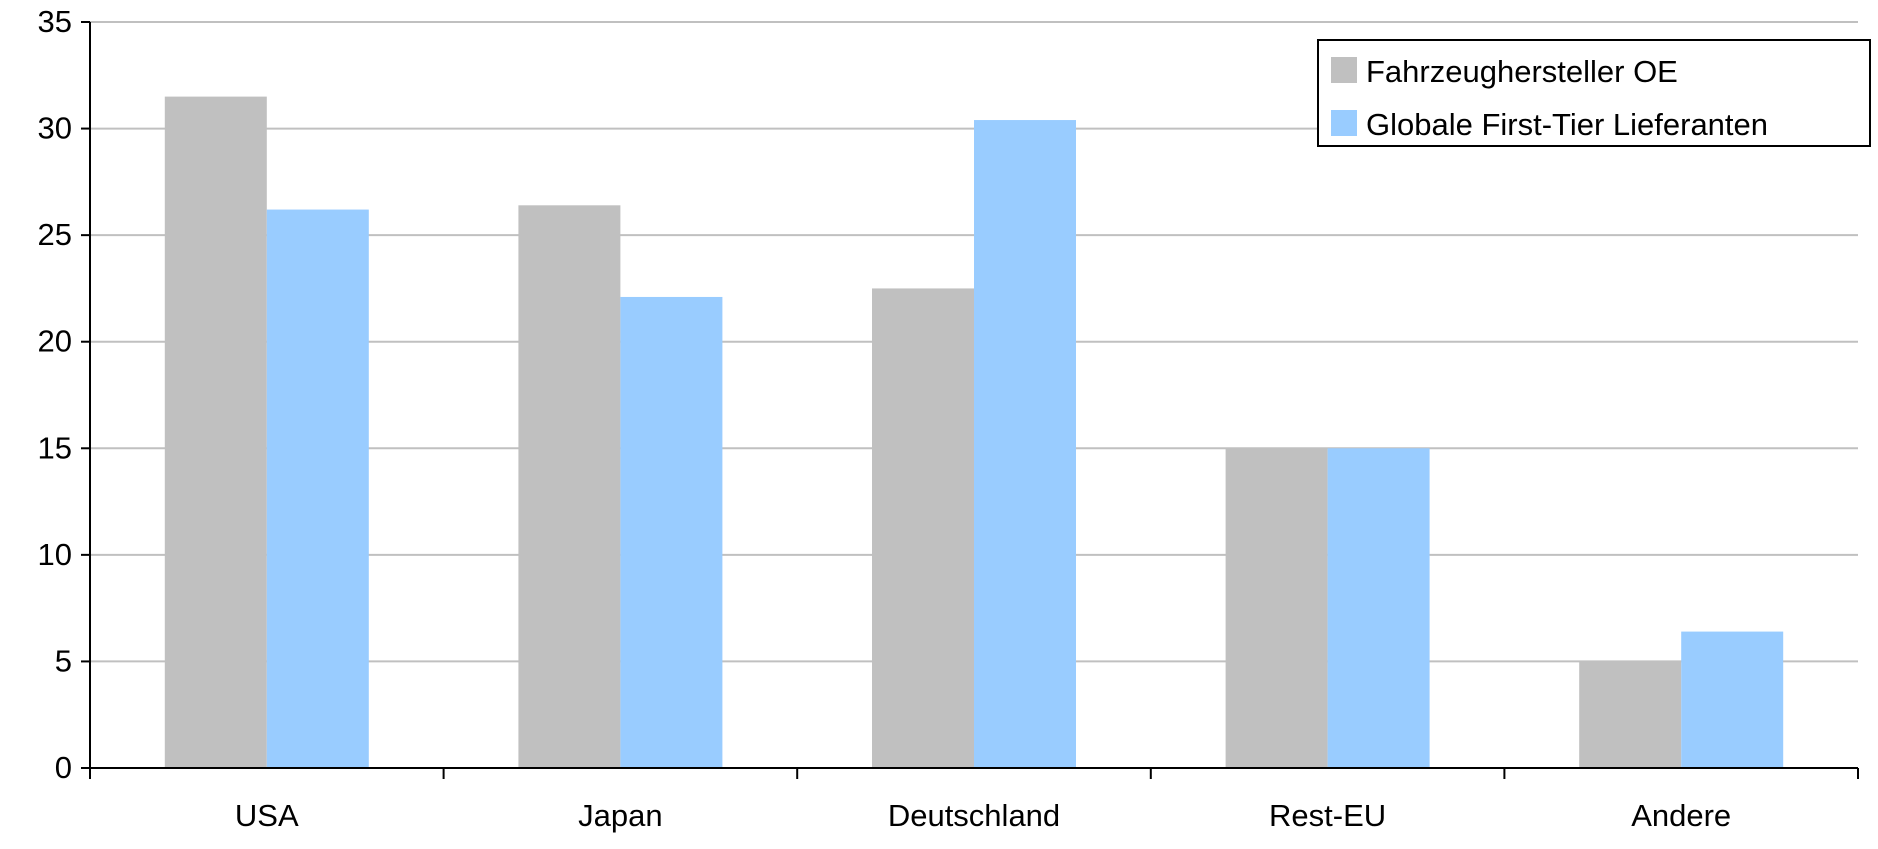  I want to click on y-tick-label: 20, so click(55, 341).